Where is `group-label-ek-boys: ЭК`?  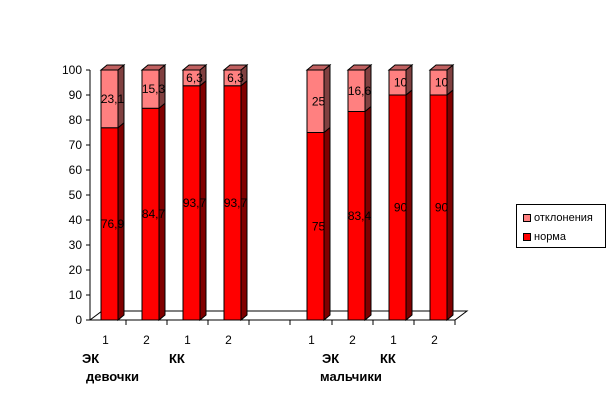 group-label-ek-boys: ЭК is located at coordinates (331, 358).